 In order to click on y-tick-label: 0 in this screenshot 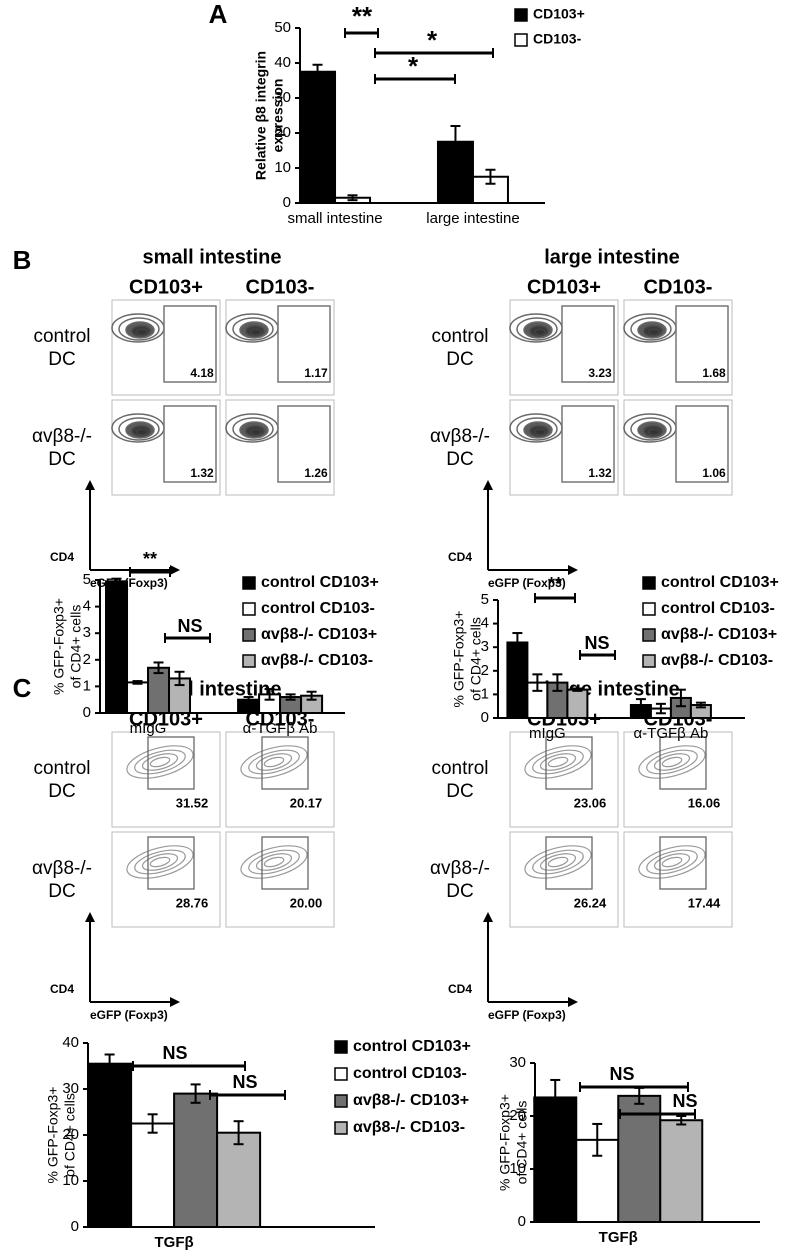, I will do `click(522, 1221)`.